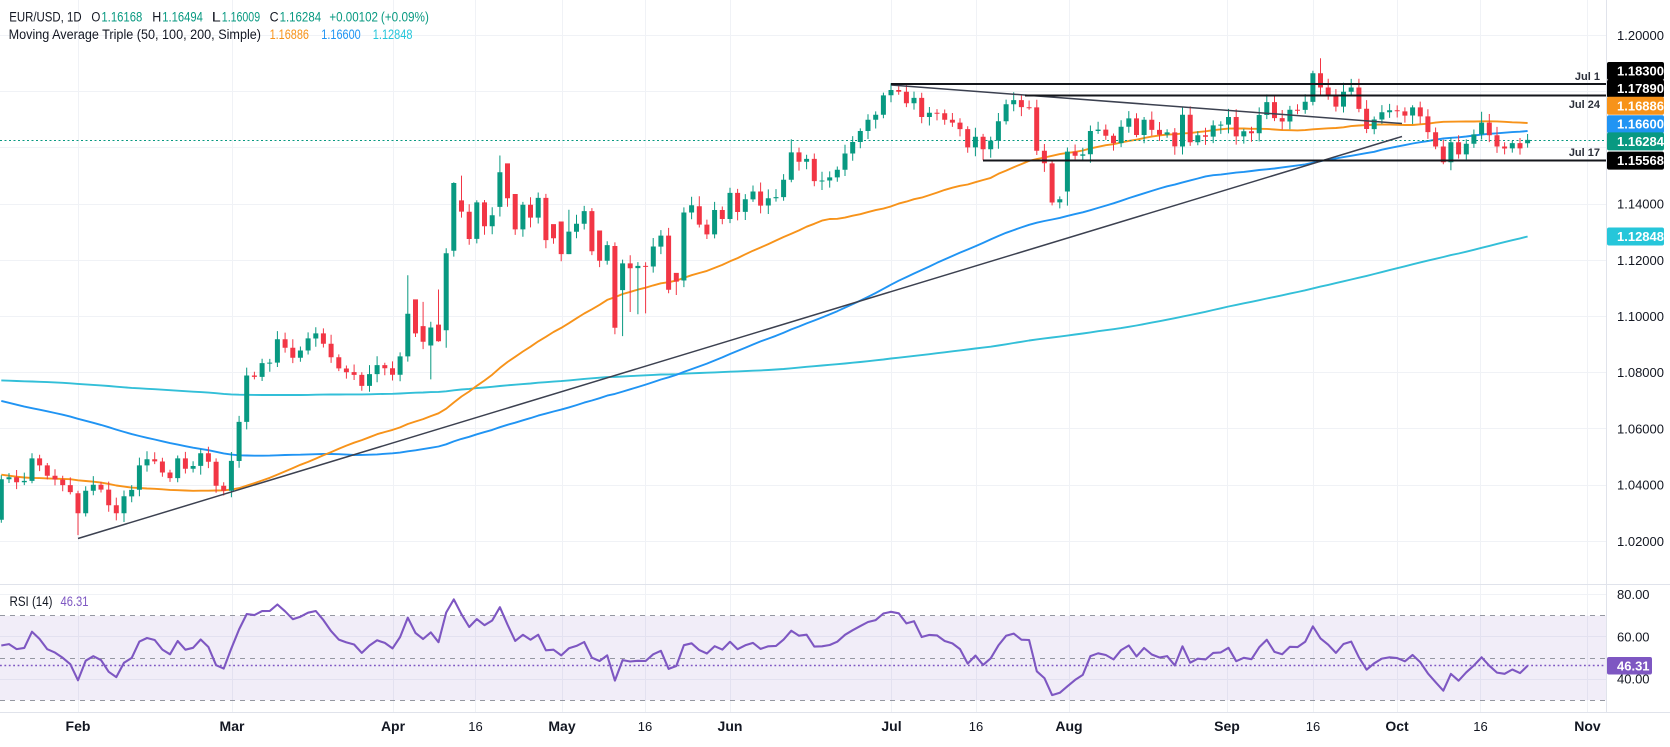  Describe the element at coordinates (1584, 153) in the screenshot. I see `svg-text: Jul 17` at that location.